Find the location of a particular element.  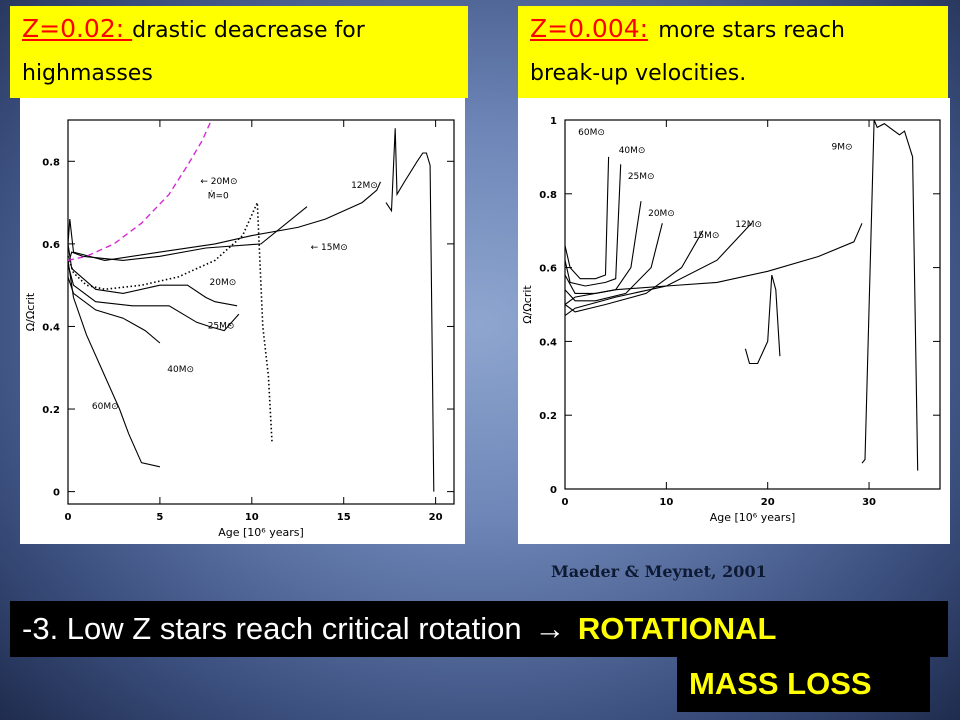

curve-label: 15M⊙ is located at coordinates (706, 236).